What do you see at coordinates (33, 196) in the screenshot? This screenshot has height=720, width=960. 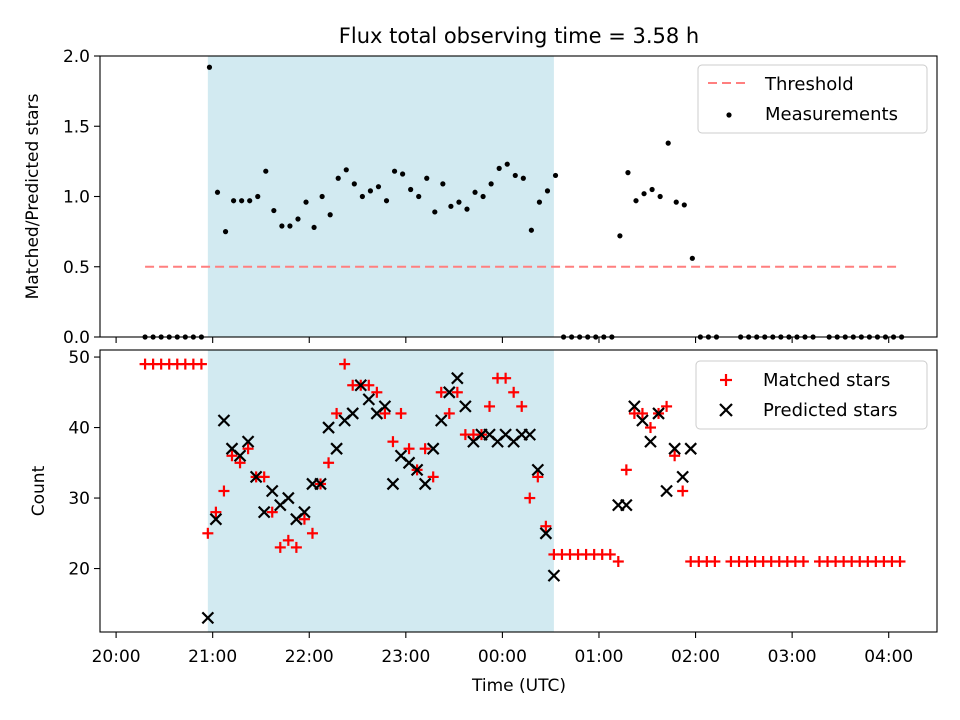 I see `y-axis-label: Matched/Predicted stars` at bounding box center [33, 196].